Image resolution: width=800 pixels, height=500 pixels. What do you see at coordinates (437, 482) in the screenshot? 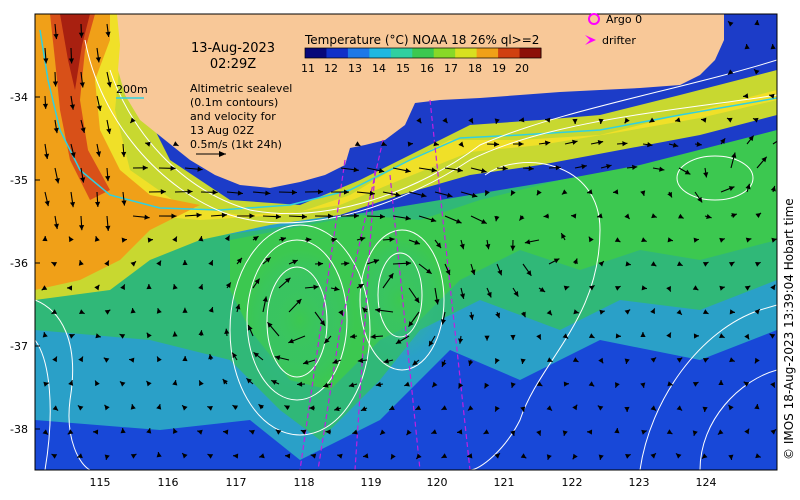
I see `lon-label: 120` at bounding box center [437, 482].